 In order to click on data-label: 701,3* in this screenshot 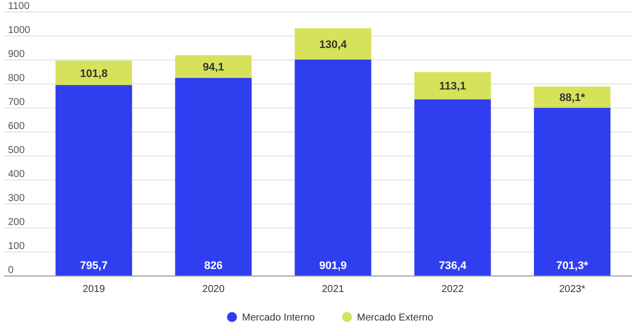, I will do `click(572, 266)`.